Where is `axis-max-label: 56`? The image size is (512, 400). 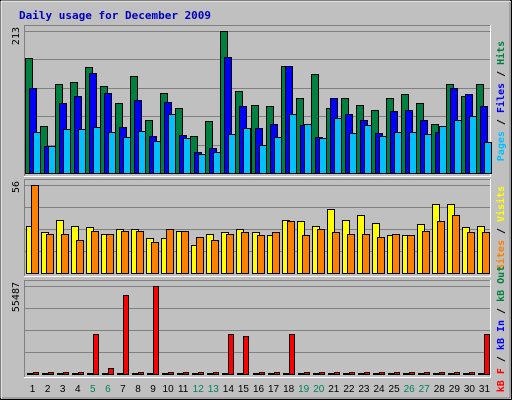
axis-max-label: 56 is located at coordinates (16, 187).